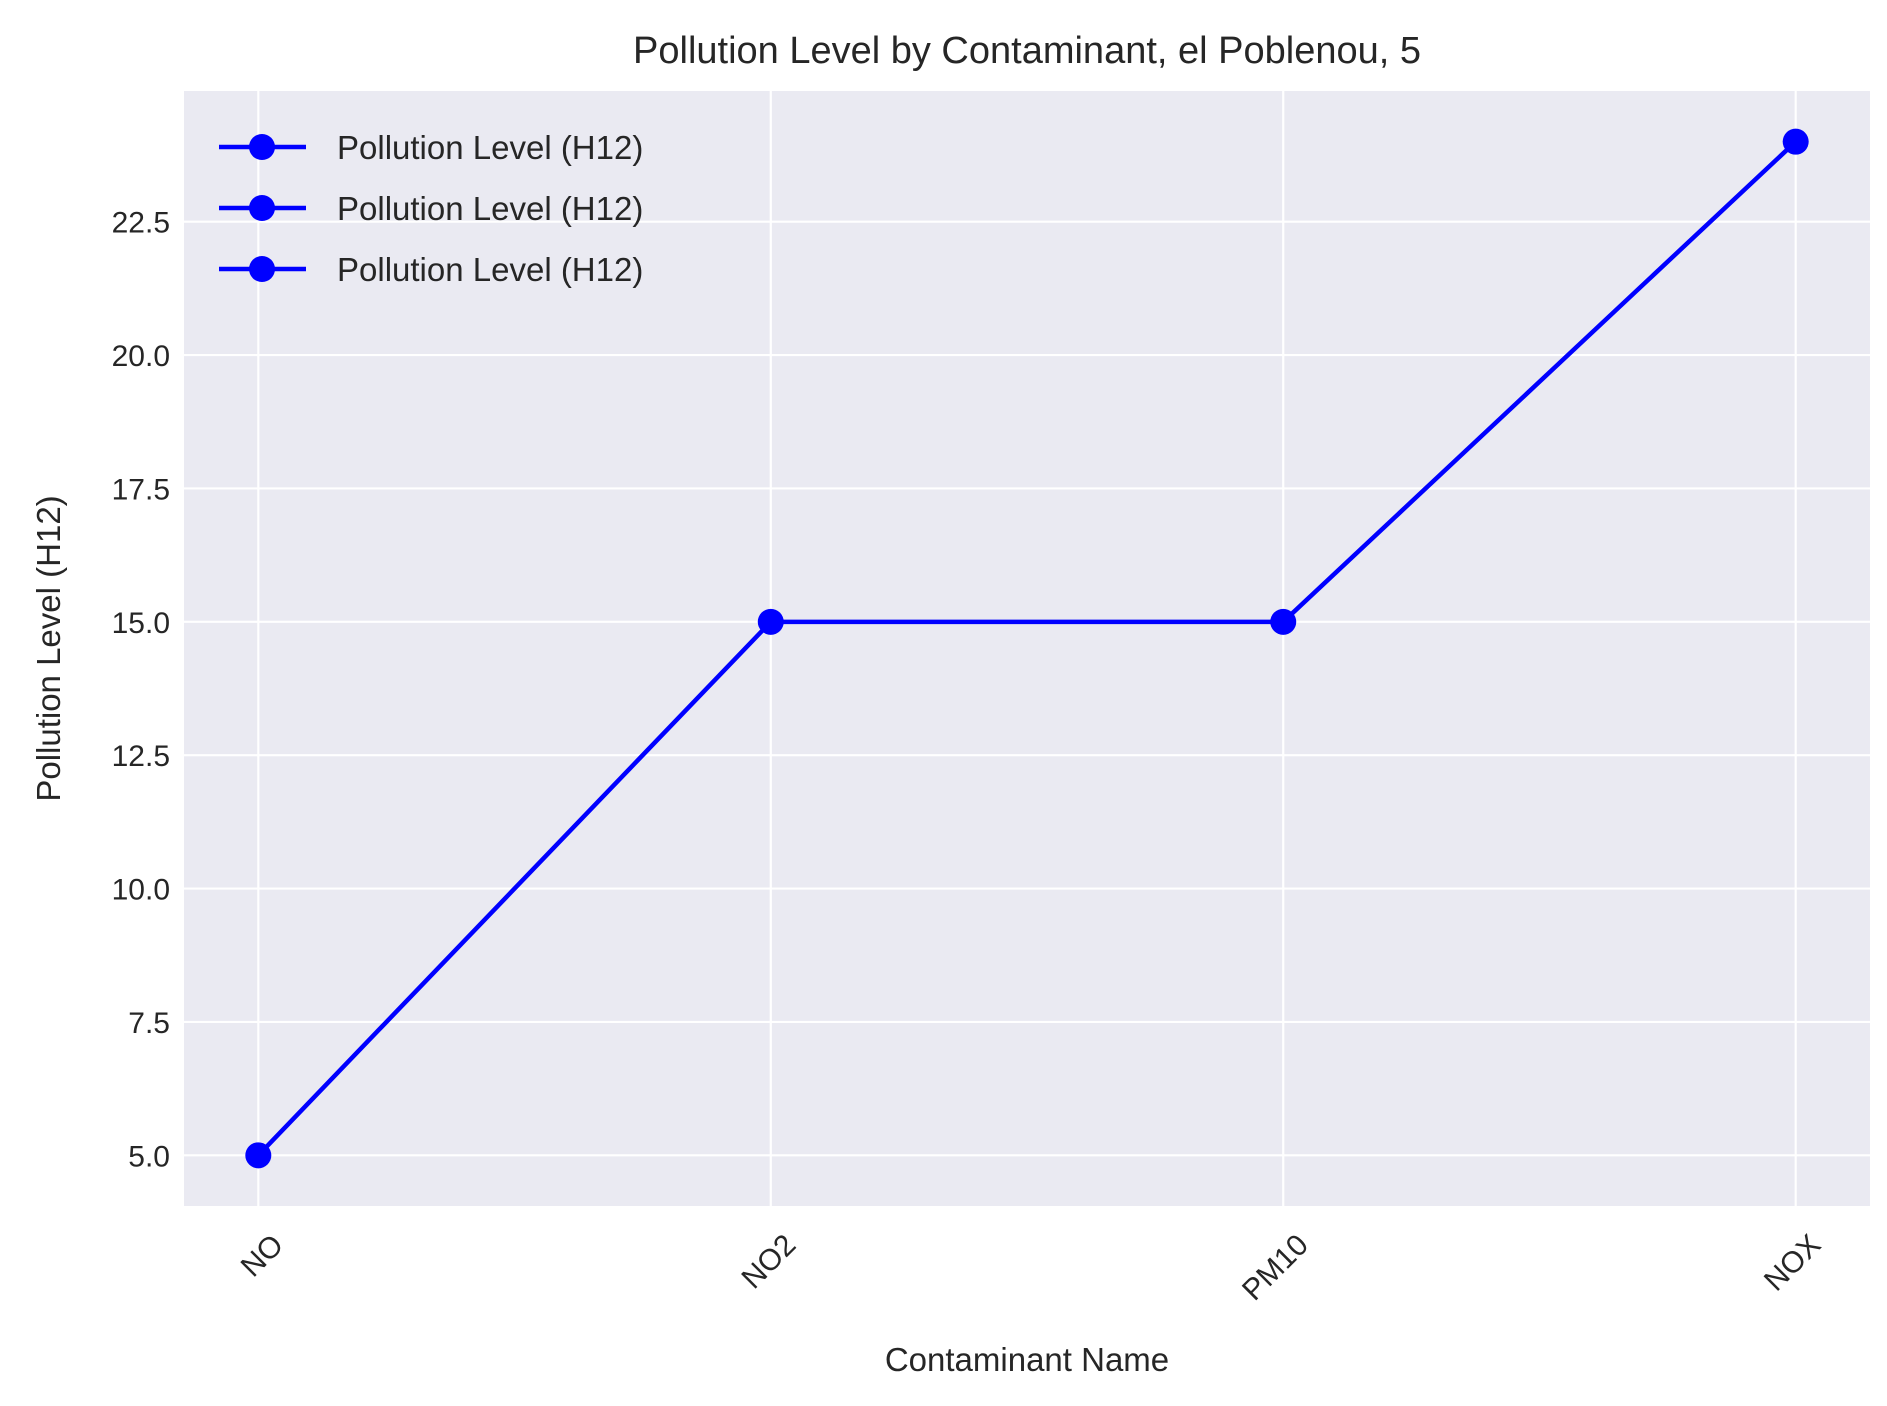 This screenshot has width=1887, height=1406. Describe the element at coordinates (1027, 1359) in the screenshot. I see `x-axis-label: Contaminant Name` at that location.